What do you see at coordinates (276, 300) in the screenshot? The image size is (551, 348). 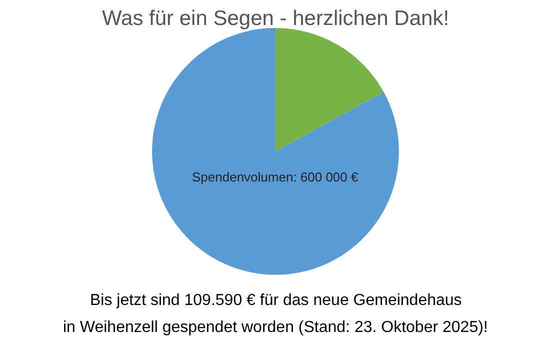 I see `text: Bis jetzt sind 109.590 € für das neue Gemeindehaus` at bounding box center [276, 300].